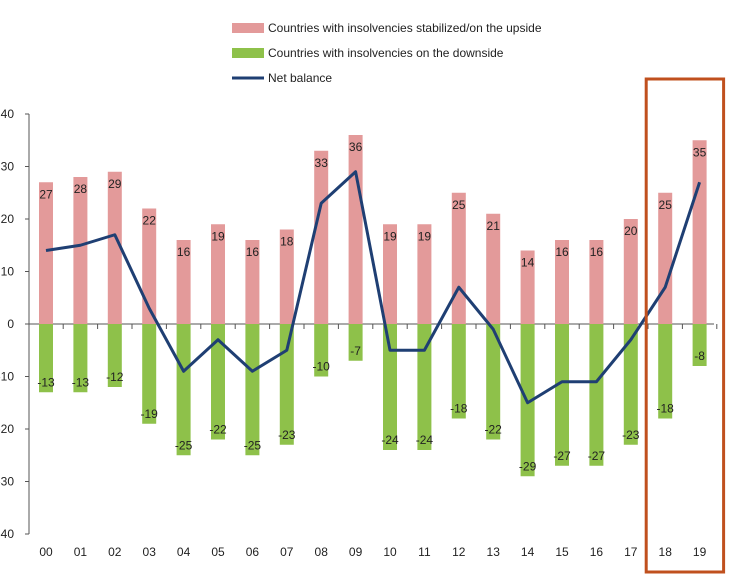 This screenshot has width=730, height=588. What do you see at coordinates (459, 409) in the screenshot?
I see `label-downside-12: -18` at bounding box center [459, 409].